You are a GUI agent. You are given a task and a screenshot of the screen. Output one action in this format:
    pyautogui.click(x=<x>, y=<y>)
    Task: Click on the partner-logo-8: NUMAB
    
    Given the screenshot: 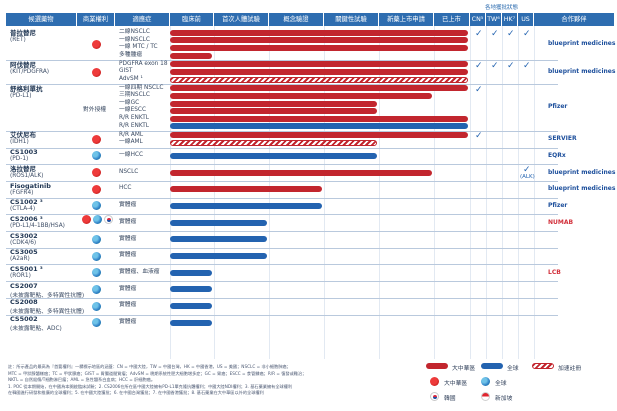 What is the action you would take?
    pyautogui.click(x=561, y=222)
    